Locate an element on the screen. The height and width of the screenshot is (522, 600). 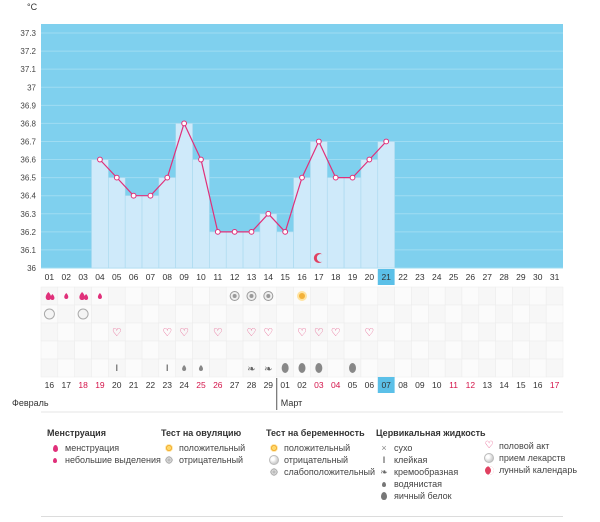
cycle-day-label: 26 is located at coordinates (471, 277).